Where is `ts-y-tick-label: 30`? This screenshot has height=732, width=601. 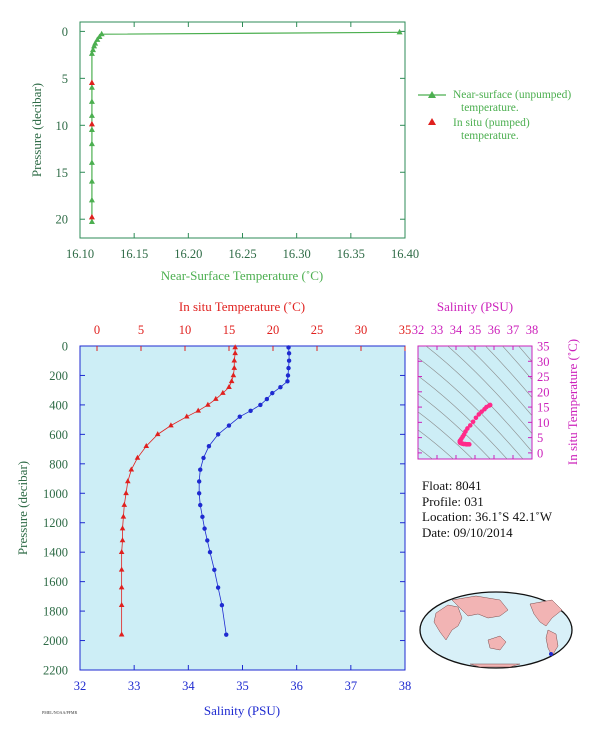 ts-y-tick-label: 30 is located at coordinates (543, 362).